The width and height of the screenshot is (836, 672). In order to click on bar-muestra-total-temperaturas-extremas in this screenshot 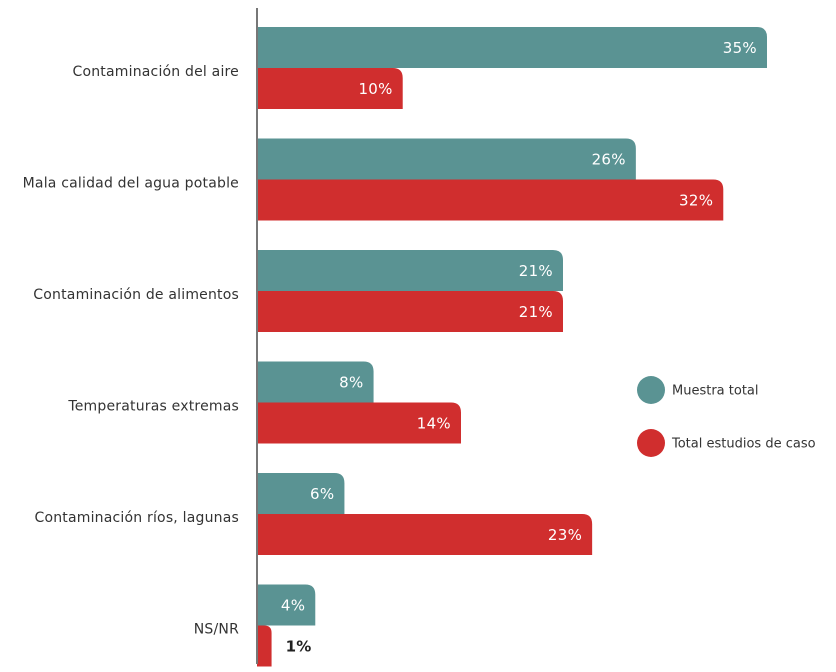, I will do `click(315, 382)`.